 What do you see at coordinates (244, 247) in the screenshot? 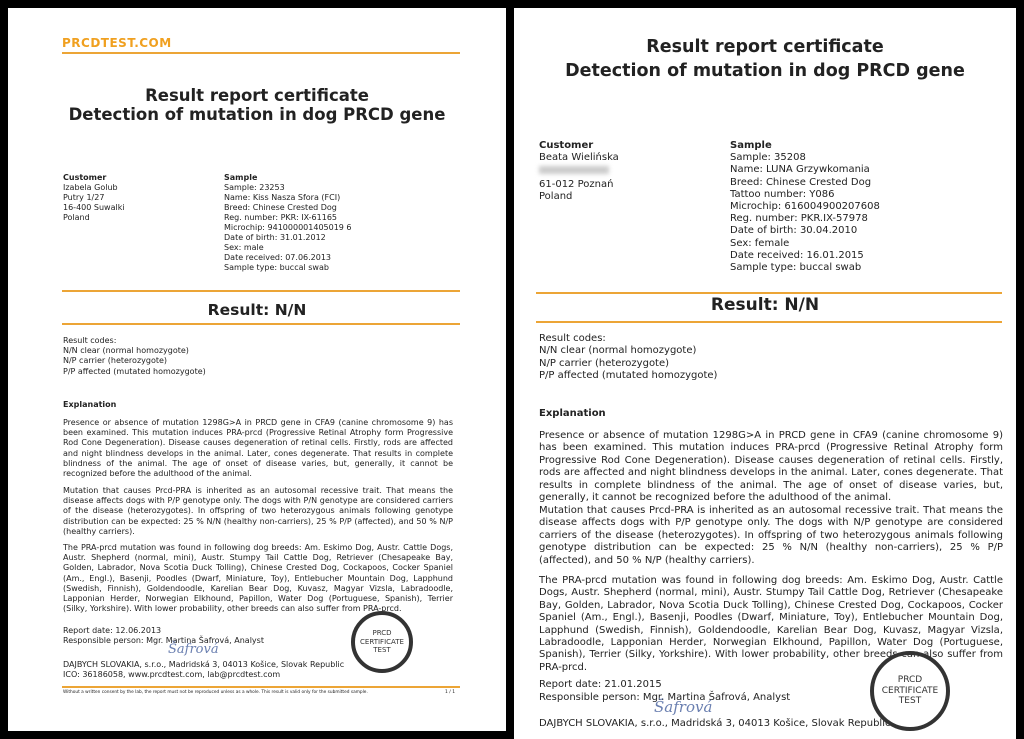
I see `sample-line: Sex: male` at bounding box center [244, 247].